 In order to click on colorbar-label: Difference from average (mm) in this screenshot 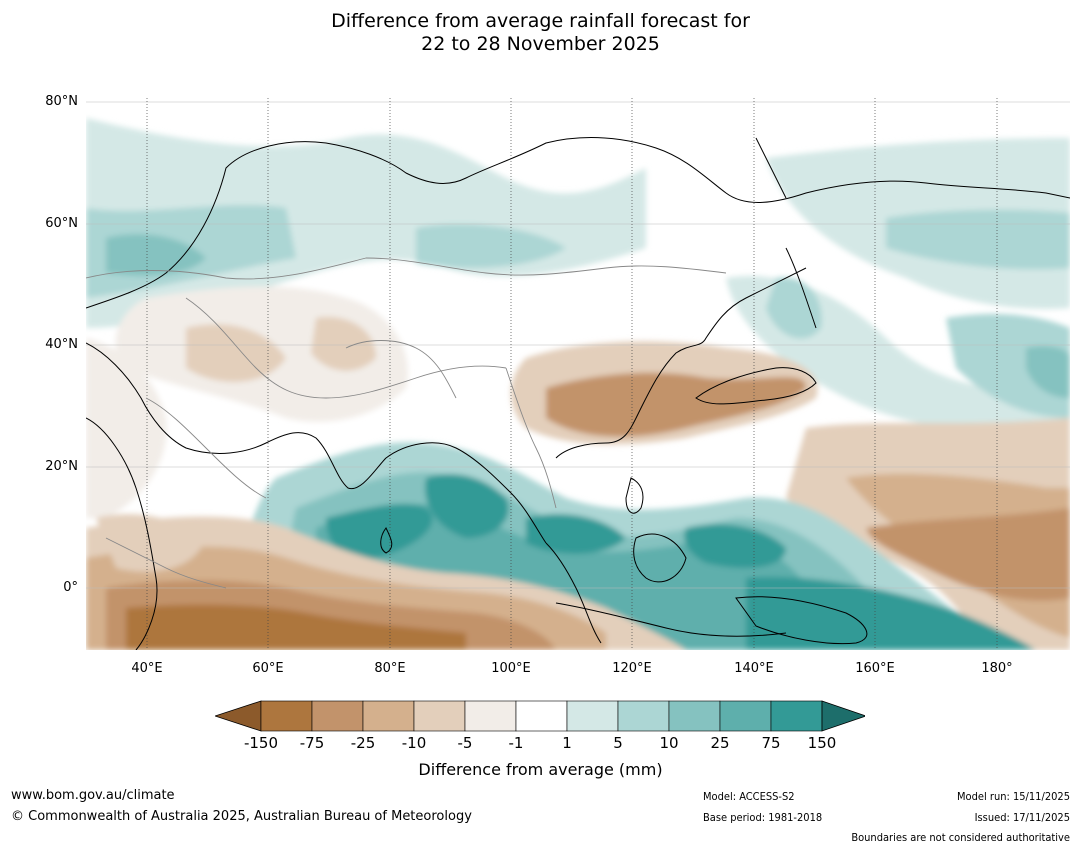, I will do `click(540, 769)`.